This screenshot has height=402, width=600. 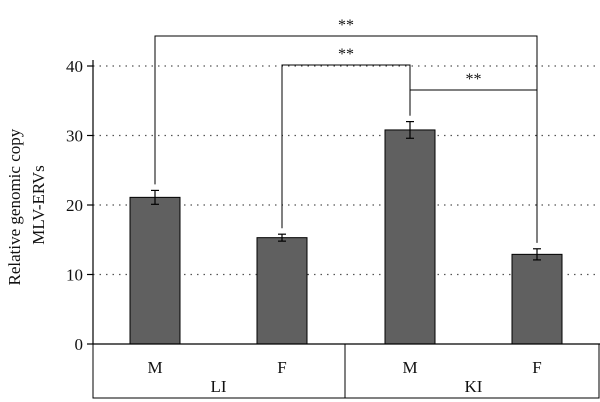 What do you see at coordinates (74, 275) in the screenshot?
I see `y-tick-label: 10` at bounding box center [74, 275].